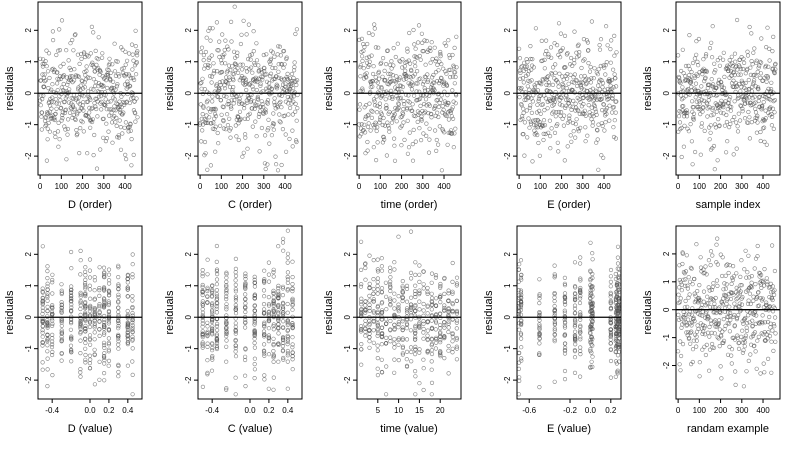 The width and height of the screenshot is (800, 450). Describe the element at coordinates (583, 186) in the screenshot. I see `x-tick-label: 300` at that location.